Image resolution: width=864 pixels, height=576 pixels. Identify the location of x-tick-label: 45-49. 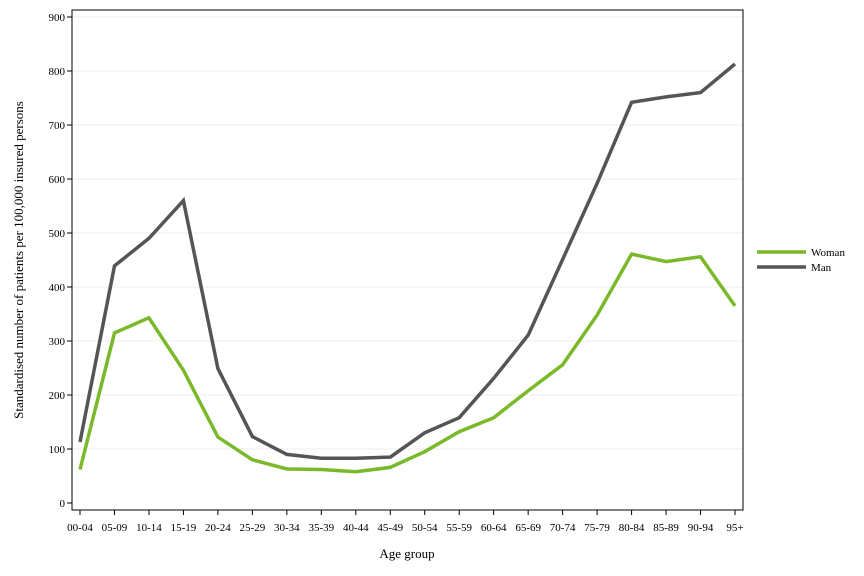
(390, 528).